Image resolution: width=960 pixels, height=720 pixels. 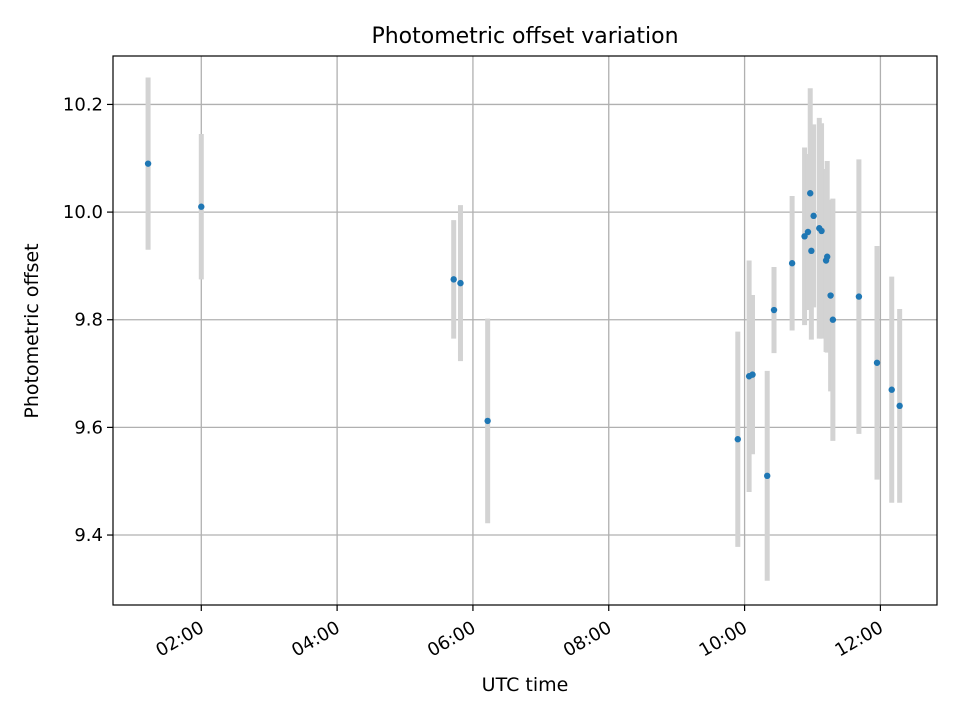 What do you see at coordinates (83, 212) in the screenshot?
I see `y-tick-label: 10.0` at bounding box center [83, 212].